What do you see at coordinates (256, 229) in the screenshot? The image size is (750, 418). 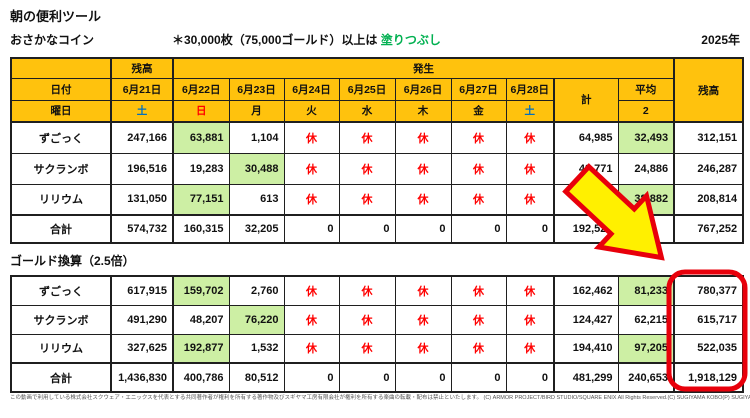 I see `table-cell: 32,205` at bounding box center [256, 229].